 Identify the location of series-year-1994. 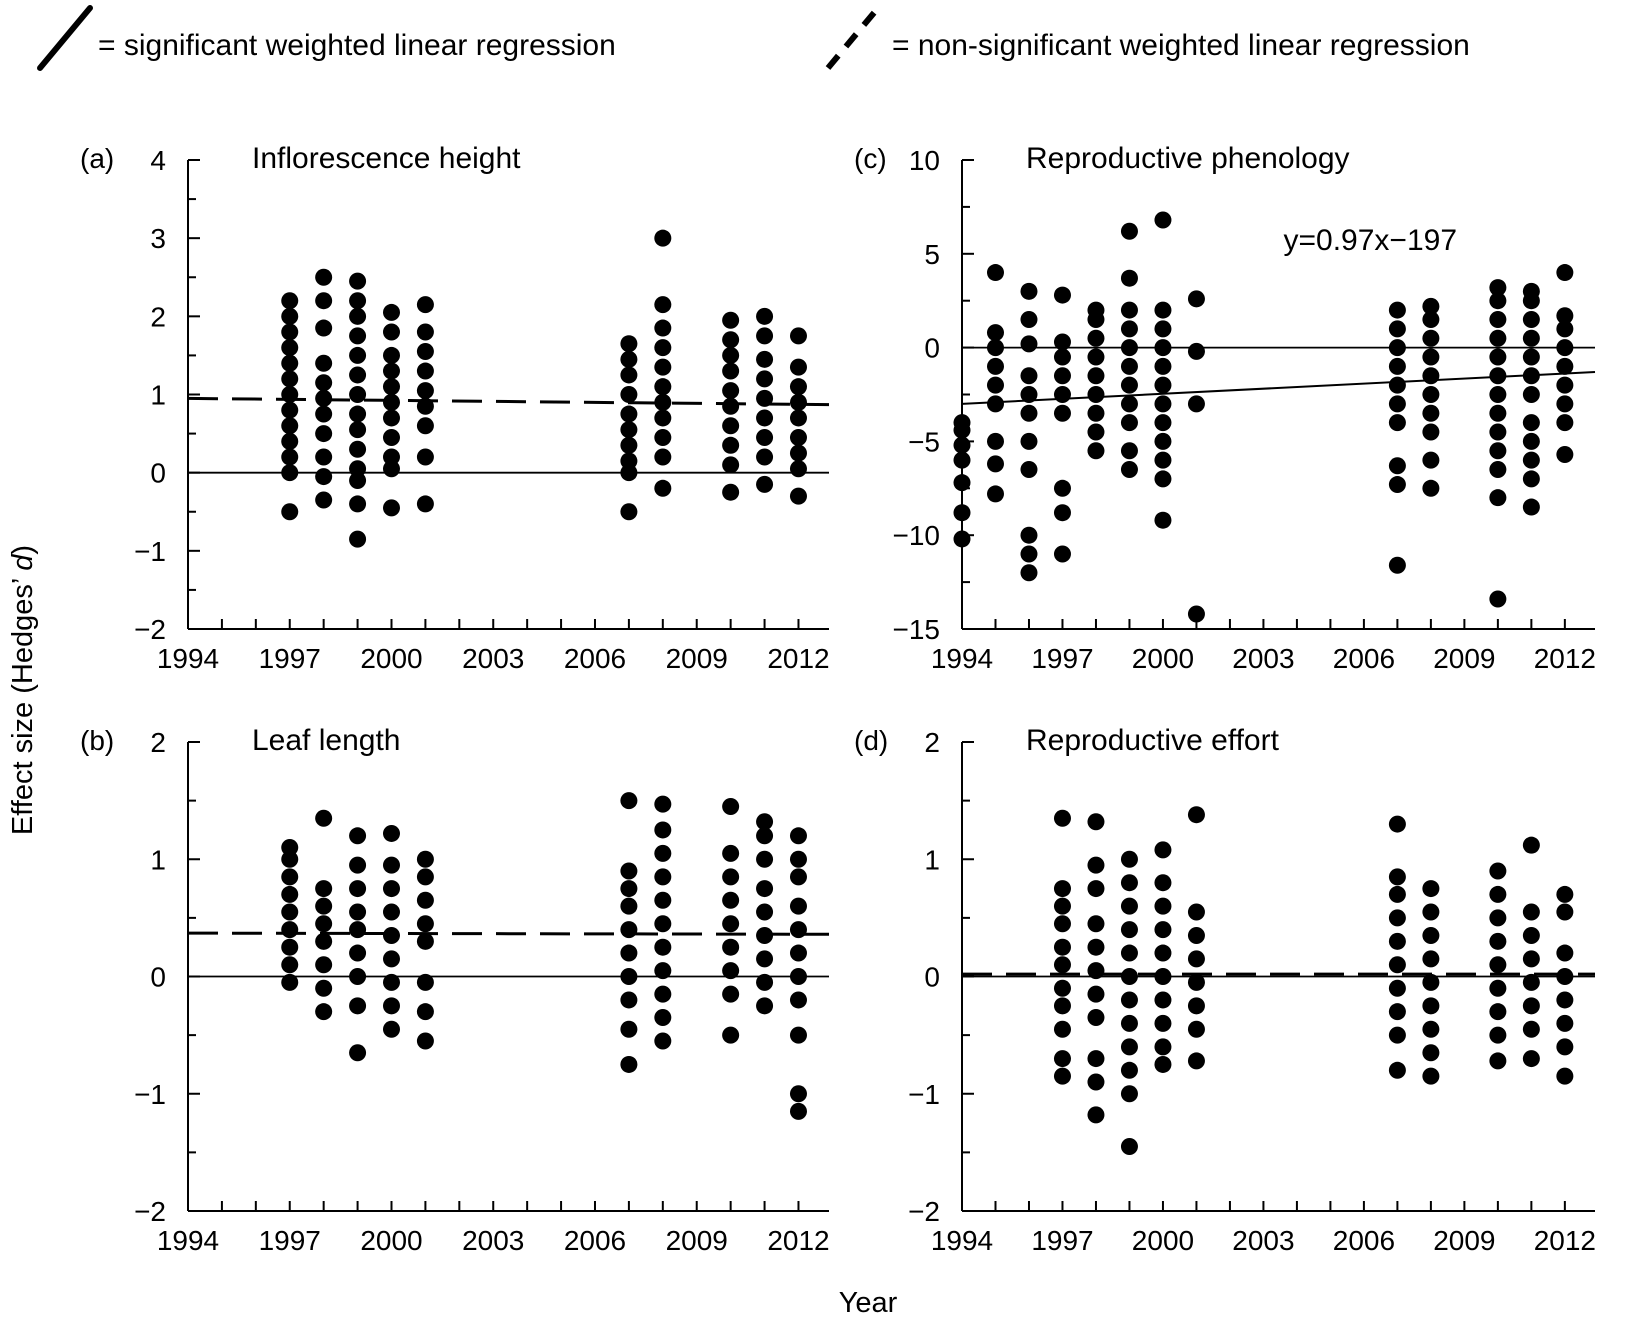
(962, 481).